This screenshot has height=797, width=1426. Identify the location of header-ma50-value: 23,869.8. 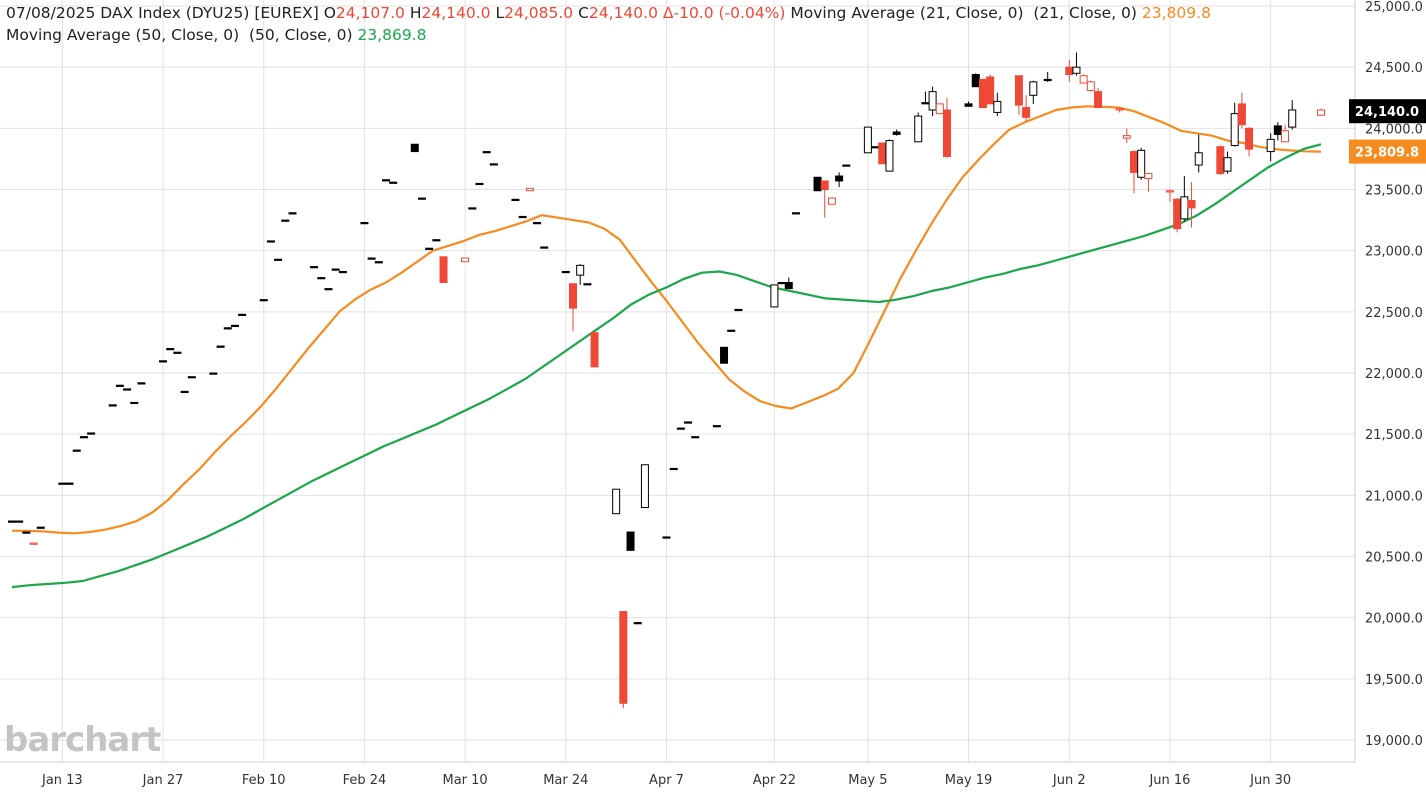
(392, 35).